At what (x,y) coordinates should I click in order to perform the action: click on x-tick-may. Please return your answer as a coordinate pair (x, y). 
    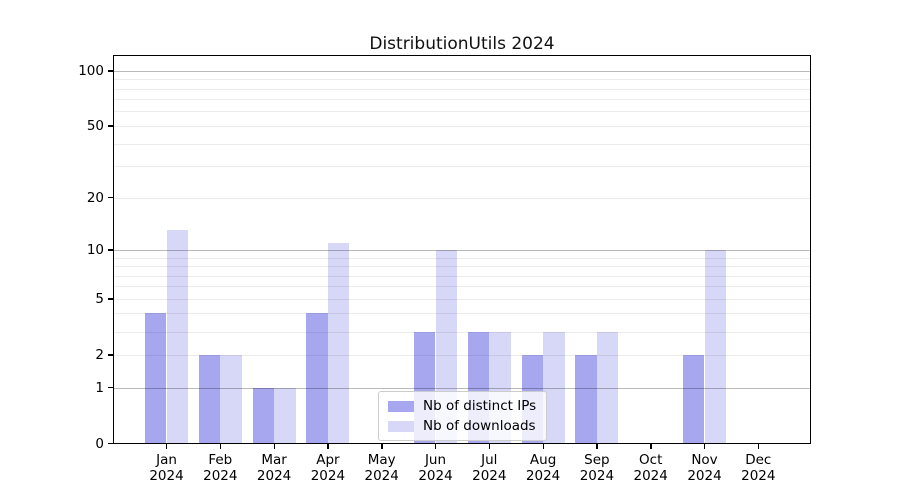
    Looking at the image, I should click on (382, 446).